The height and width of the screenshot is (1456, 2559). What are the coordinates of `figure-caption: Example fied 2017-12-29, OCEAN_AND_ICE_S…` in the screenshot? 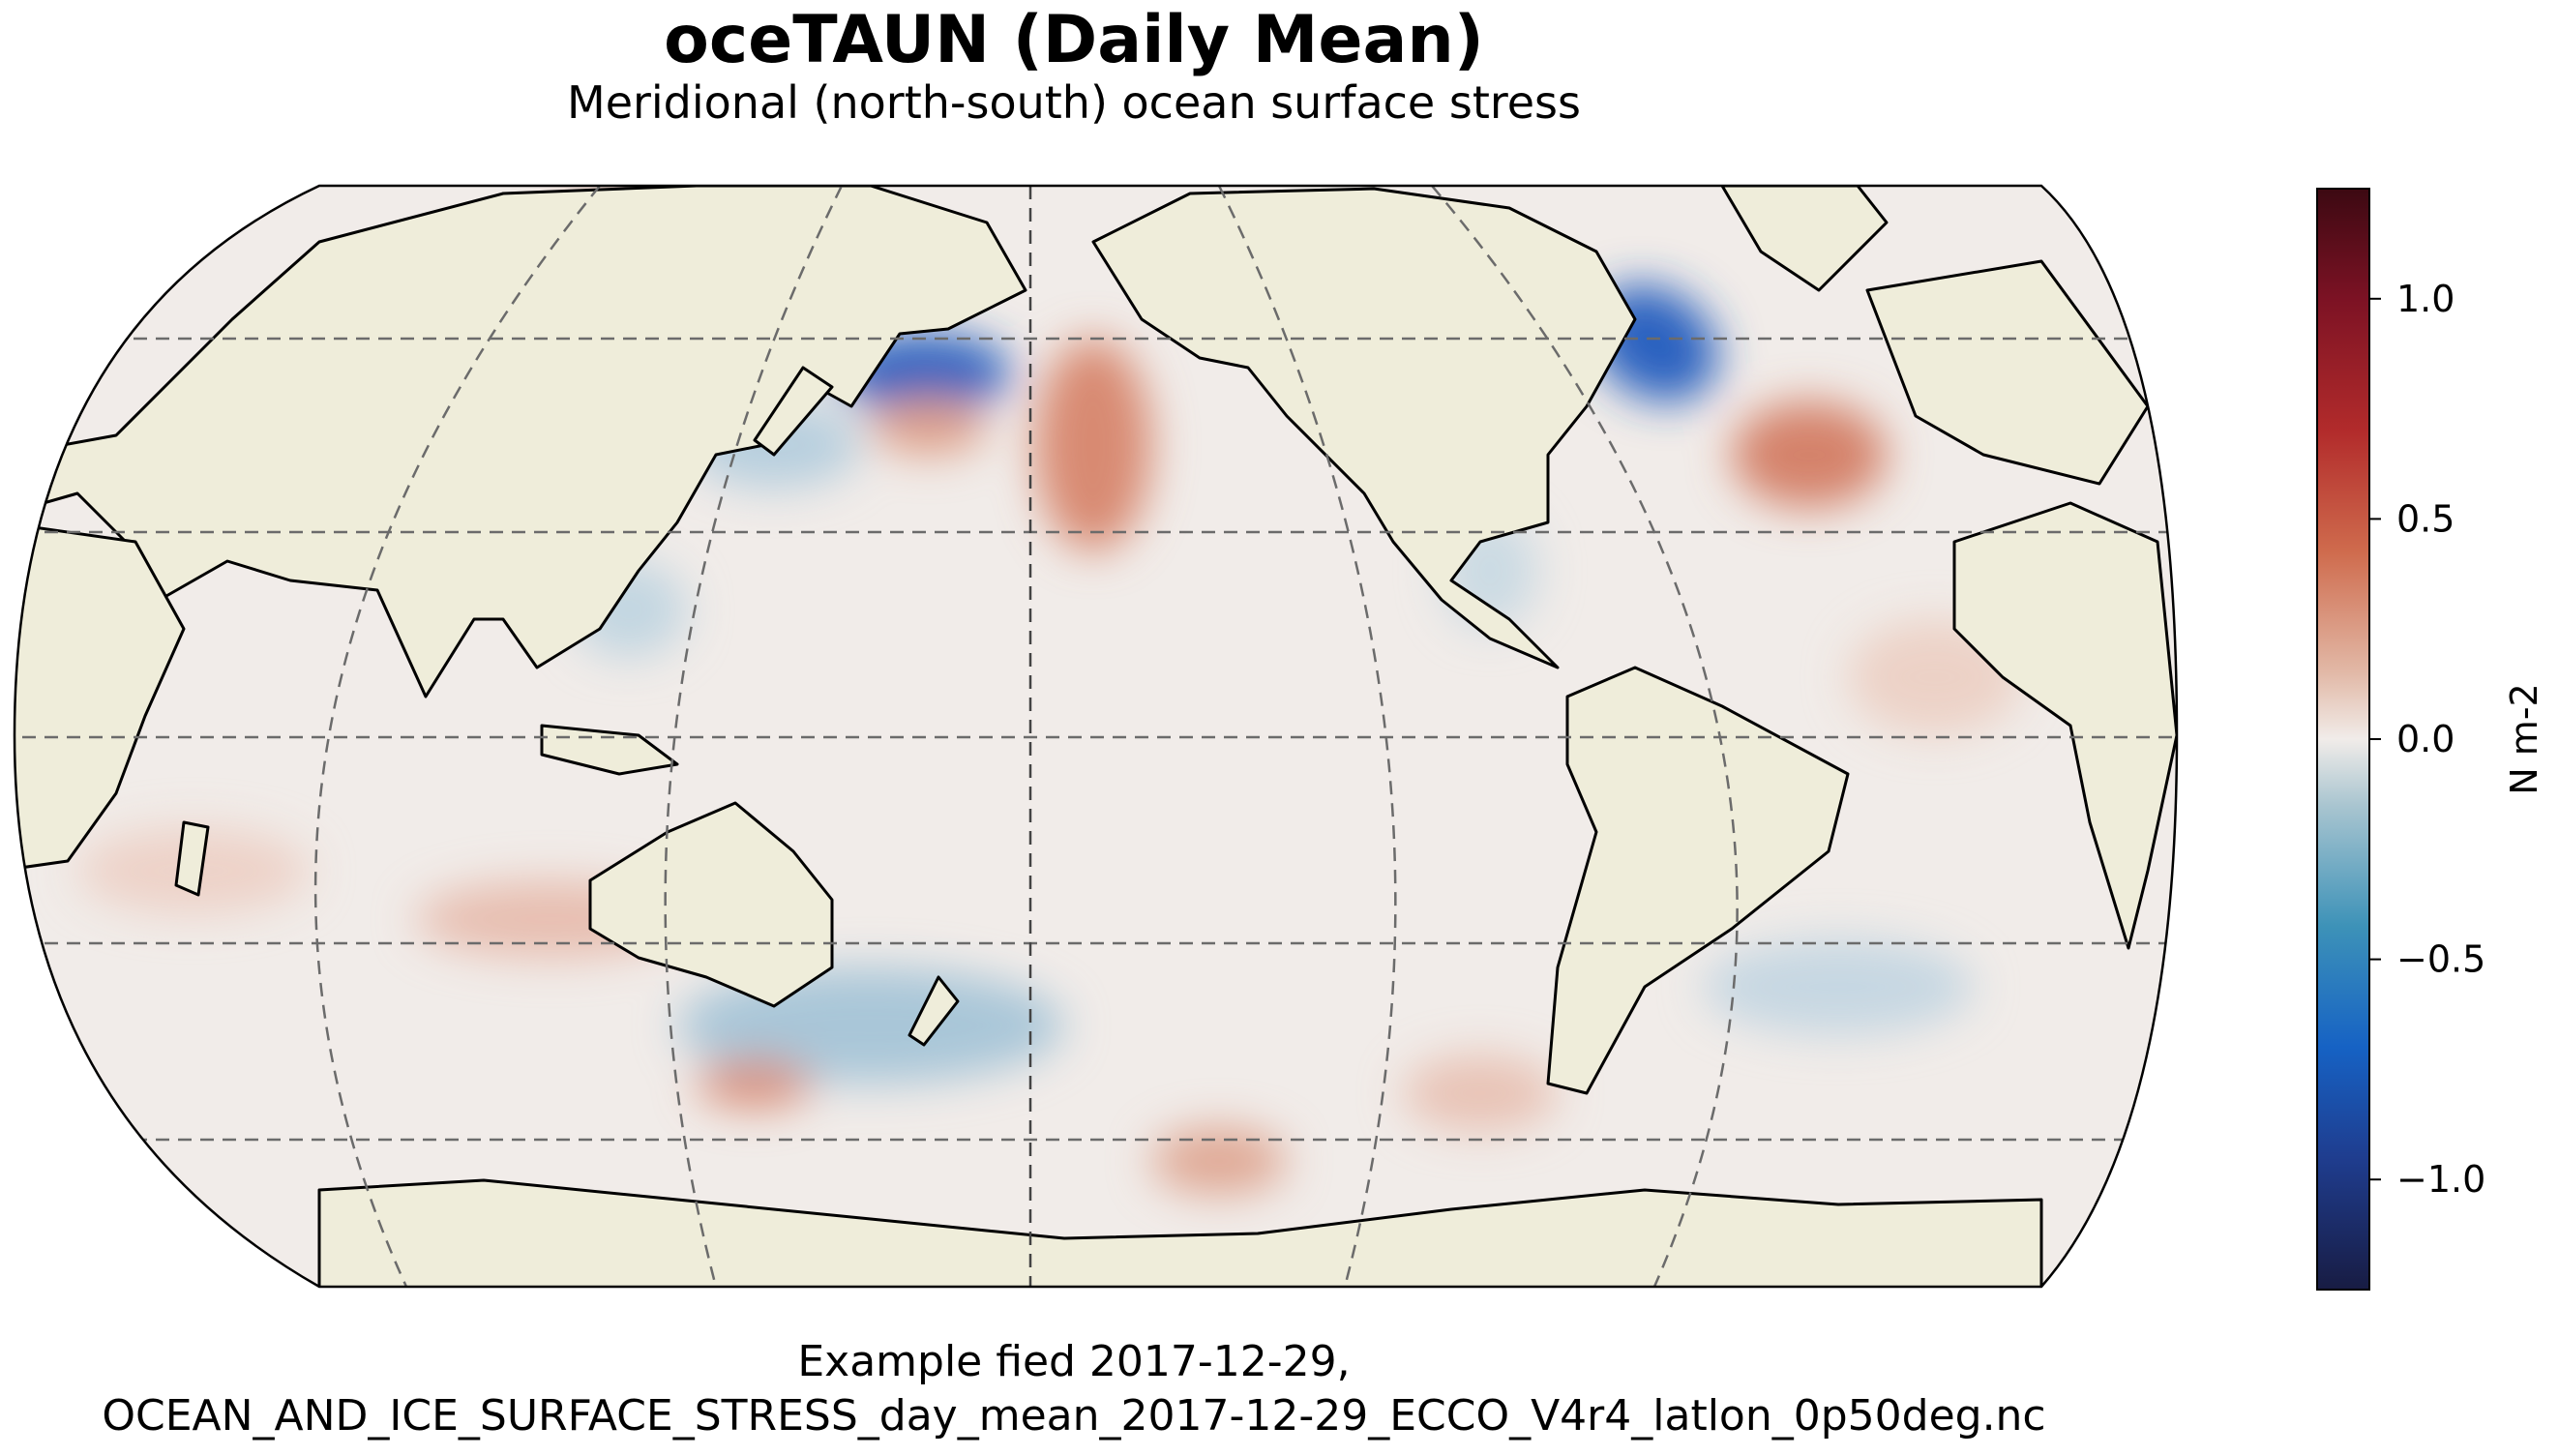 It's located at (1074, 1389).